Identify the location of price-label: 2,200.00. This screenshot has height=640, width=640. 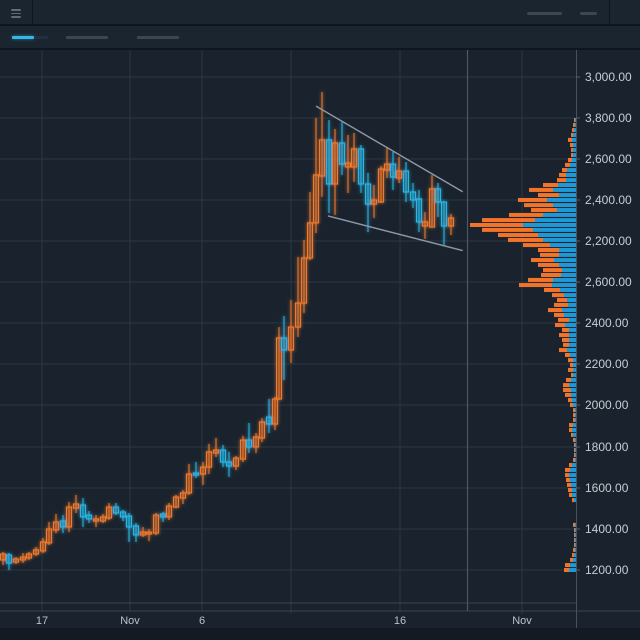
(608, 241).